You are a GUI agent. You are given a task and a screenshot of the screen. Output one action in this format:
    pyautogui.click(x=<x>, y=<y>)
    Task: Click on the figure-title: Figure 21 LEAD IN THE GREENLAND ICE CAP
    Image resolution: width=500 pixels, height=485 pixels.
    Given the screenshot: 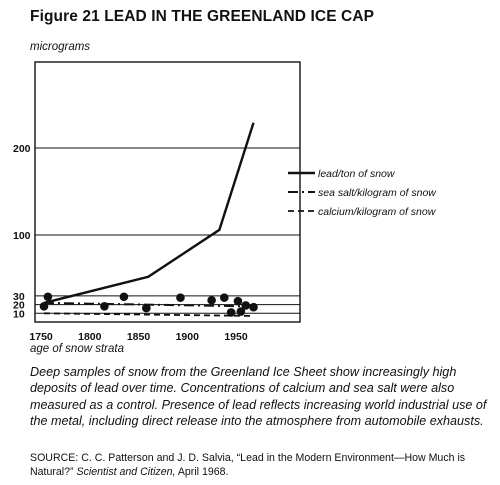 What is the action you would take?
    pyautogui.click(x=202, y=16)
    